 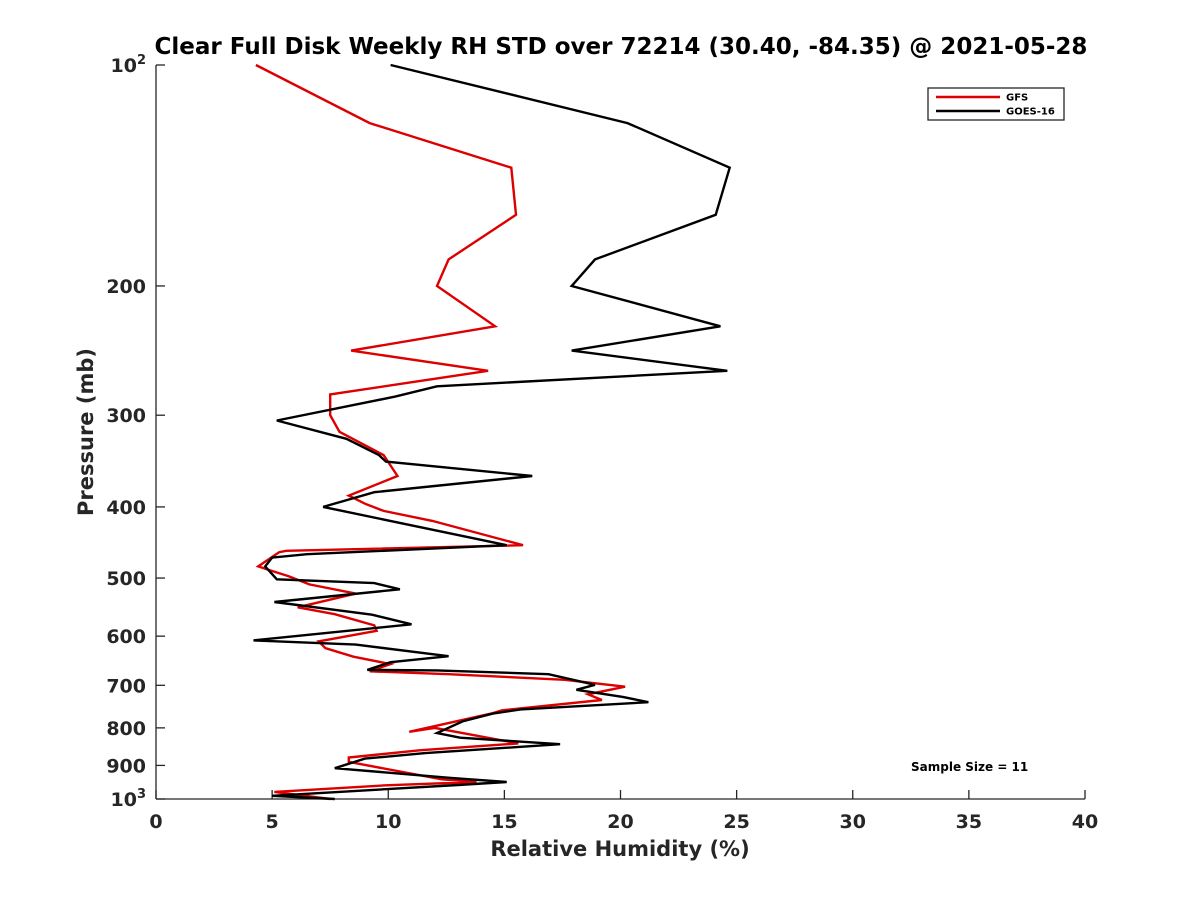 I want to click on y-tick-labels: 200 300 400 500 600 700 800 900 10² 10³, so click(x=126, y=432).